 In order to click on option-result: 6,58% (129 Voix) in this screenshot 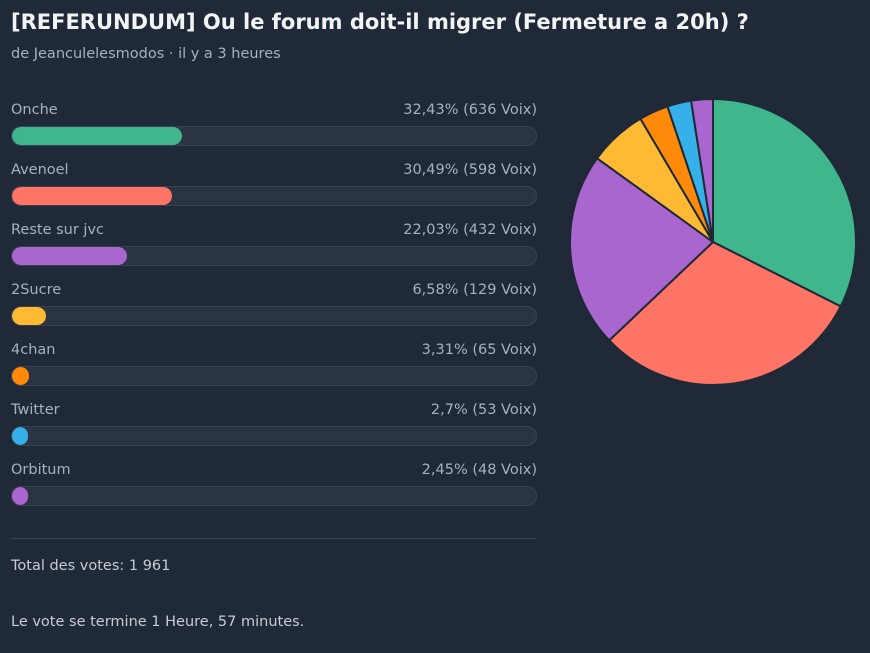, I will do `click(474, 290)`.